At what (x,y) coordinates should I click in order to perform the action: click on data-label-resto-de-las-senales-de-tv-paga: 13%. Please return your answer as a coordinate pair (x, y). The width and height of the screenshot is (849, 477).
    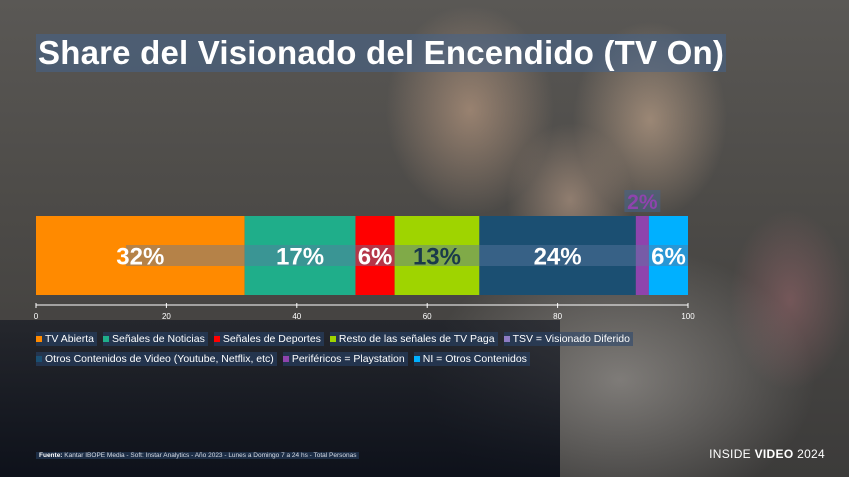
    Looking at the image, I should click on (437, 257).